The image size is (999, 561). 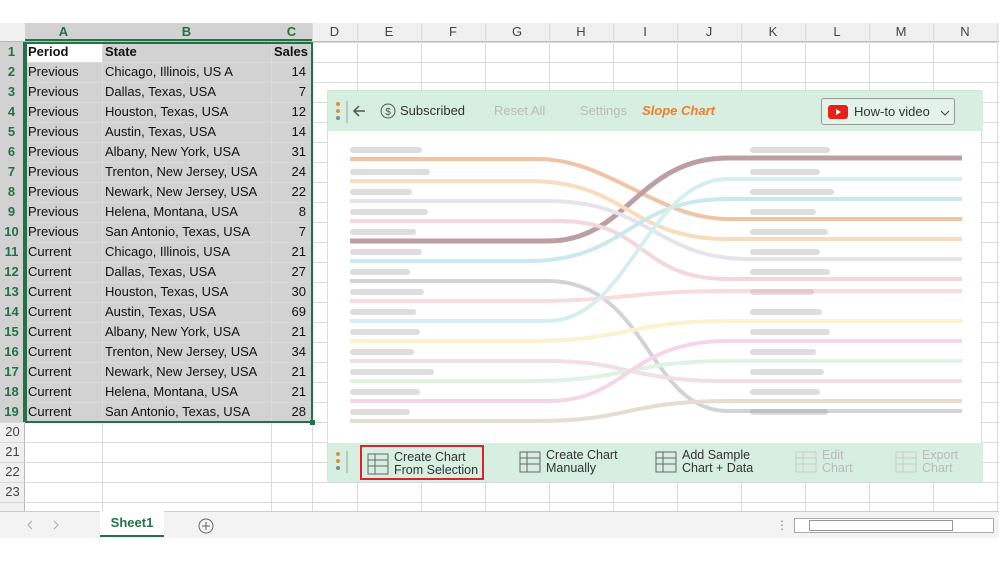 What do you see at coordinates (298, 151) in the screenshot?
I see `cell: 31` at bounding box center [298, 151].